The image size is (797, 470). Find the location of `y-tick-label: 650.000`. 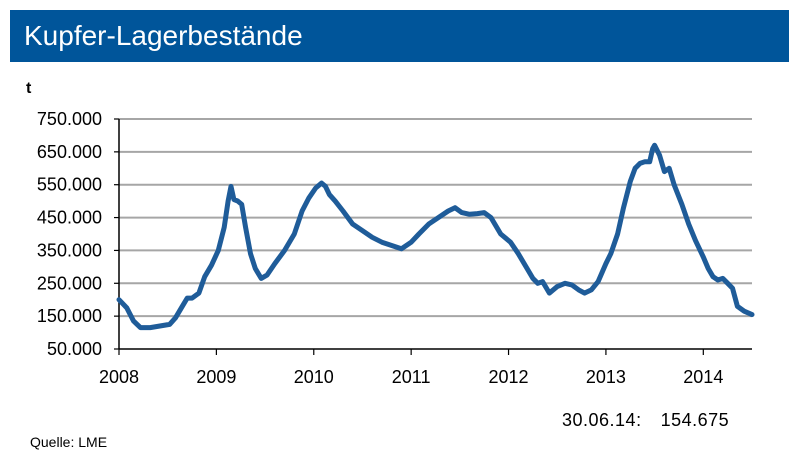

y-tick-label: 650.000 is located at coordinates (69, 152).